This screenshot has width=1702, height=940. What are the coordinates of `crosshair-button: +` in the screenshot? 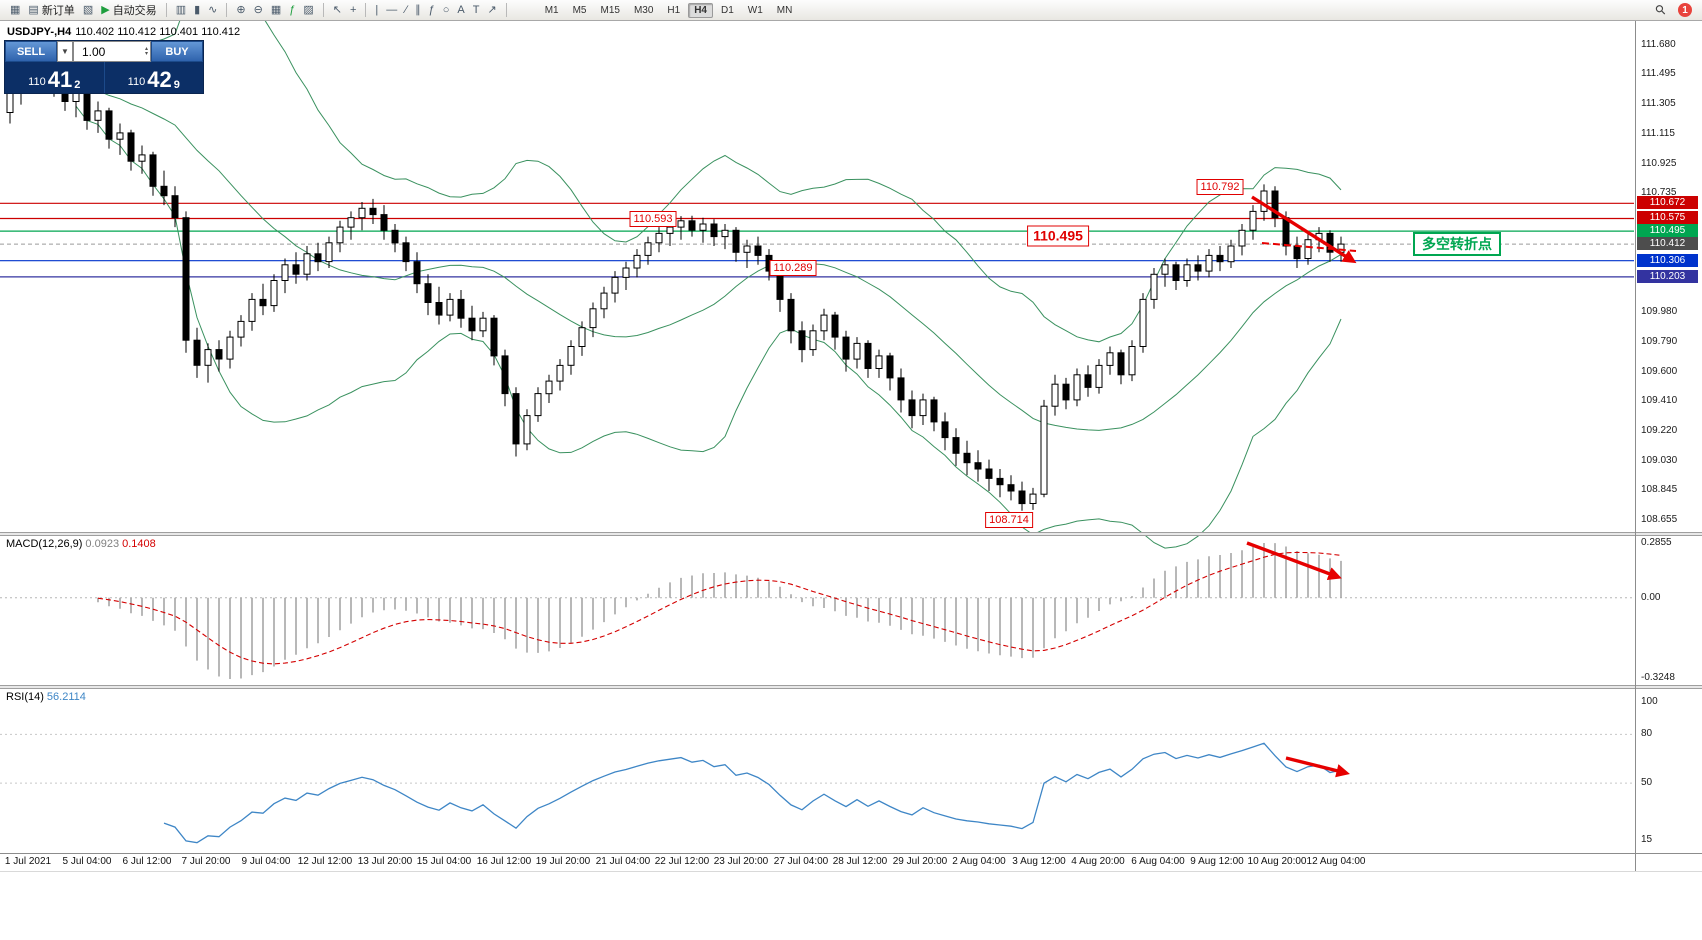 It's located at (353, 10).